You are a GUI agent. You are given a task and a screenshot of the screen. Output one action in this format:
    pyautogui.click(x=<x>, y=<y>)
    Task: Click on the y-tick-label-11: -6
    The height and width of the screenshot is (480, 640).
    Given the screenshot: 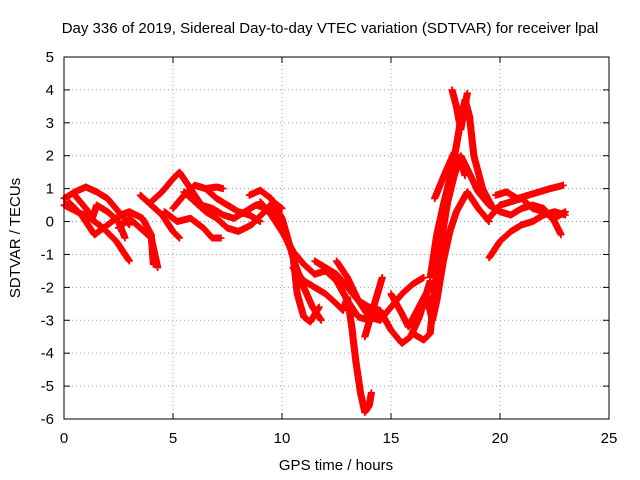 What is the action you would take?
    pyautogui.click(x=47, y=419)
    